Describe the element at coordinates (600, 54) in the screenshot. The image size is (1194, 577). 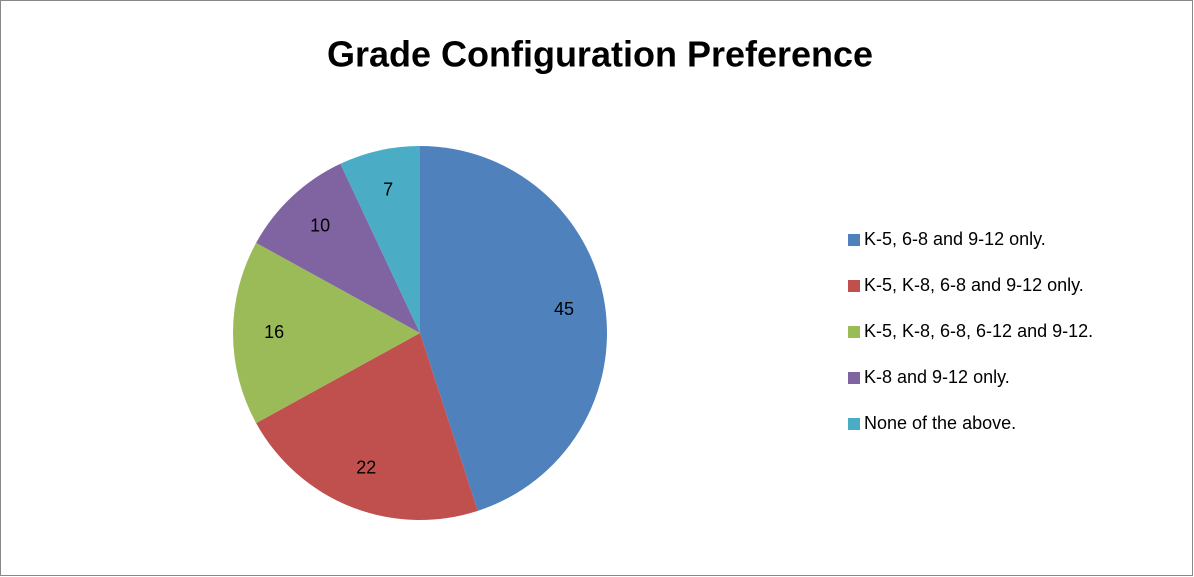
I see `chart-title: Grade Configuration Preference` at that location.